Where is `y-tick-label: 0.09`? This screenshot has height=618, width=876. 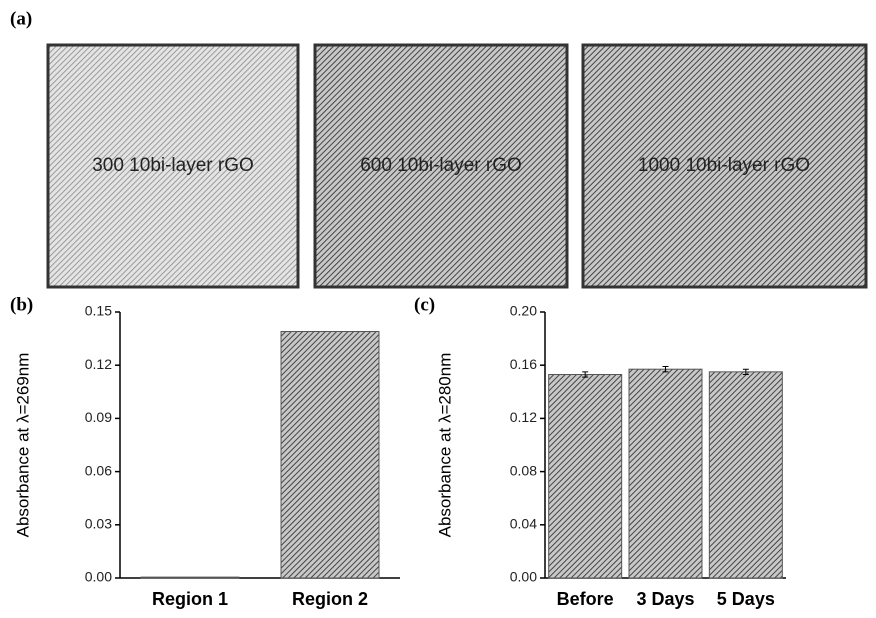 y-tick-label: 0.09 is located at coordinates (98, 417).